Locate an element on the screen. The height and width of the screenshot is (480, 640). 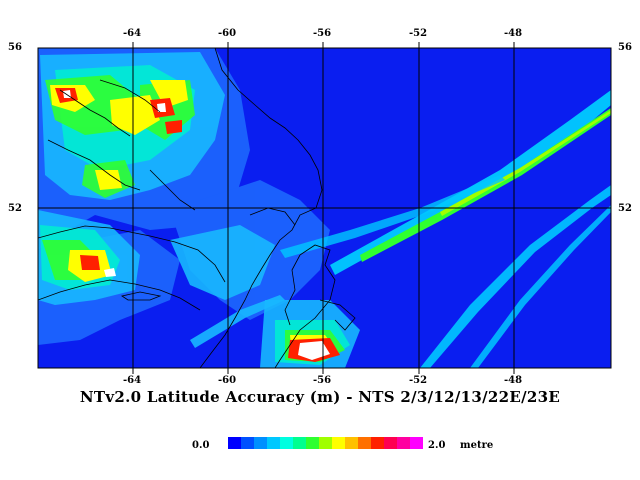
lon-tick-bottom: -64 is located at coordinates (132, 380).